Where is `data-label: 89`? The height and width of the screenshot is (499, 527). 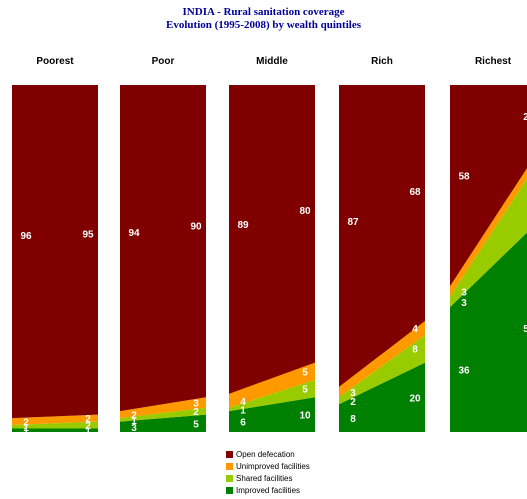 data-label: 89 is located at coordinates (243, 225).